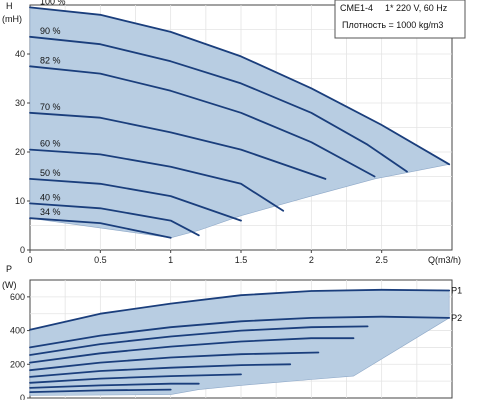 This screenshot has width=500, height=400. I want to click on head-ytick-label: 0, so click(22, 250).